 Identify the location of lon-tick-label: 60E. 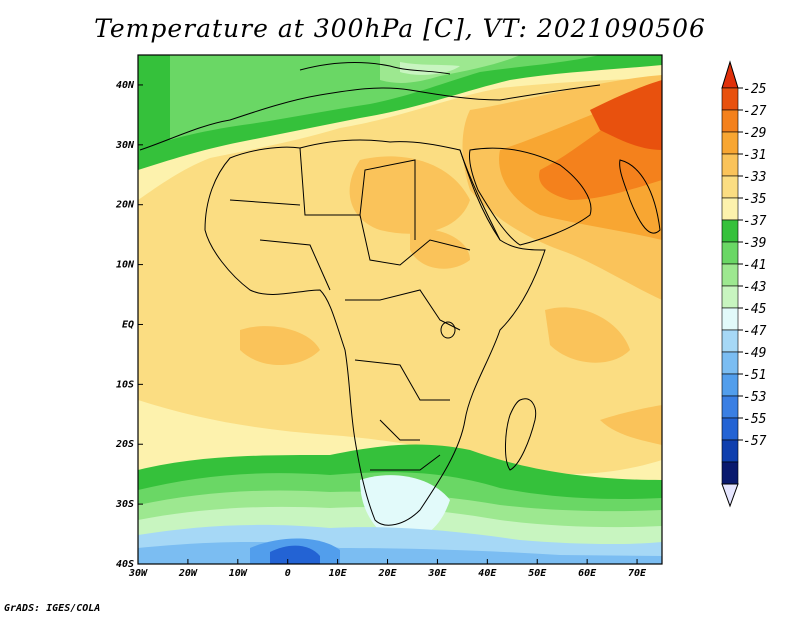
(587, 573).